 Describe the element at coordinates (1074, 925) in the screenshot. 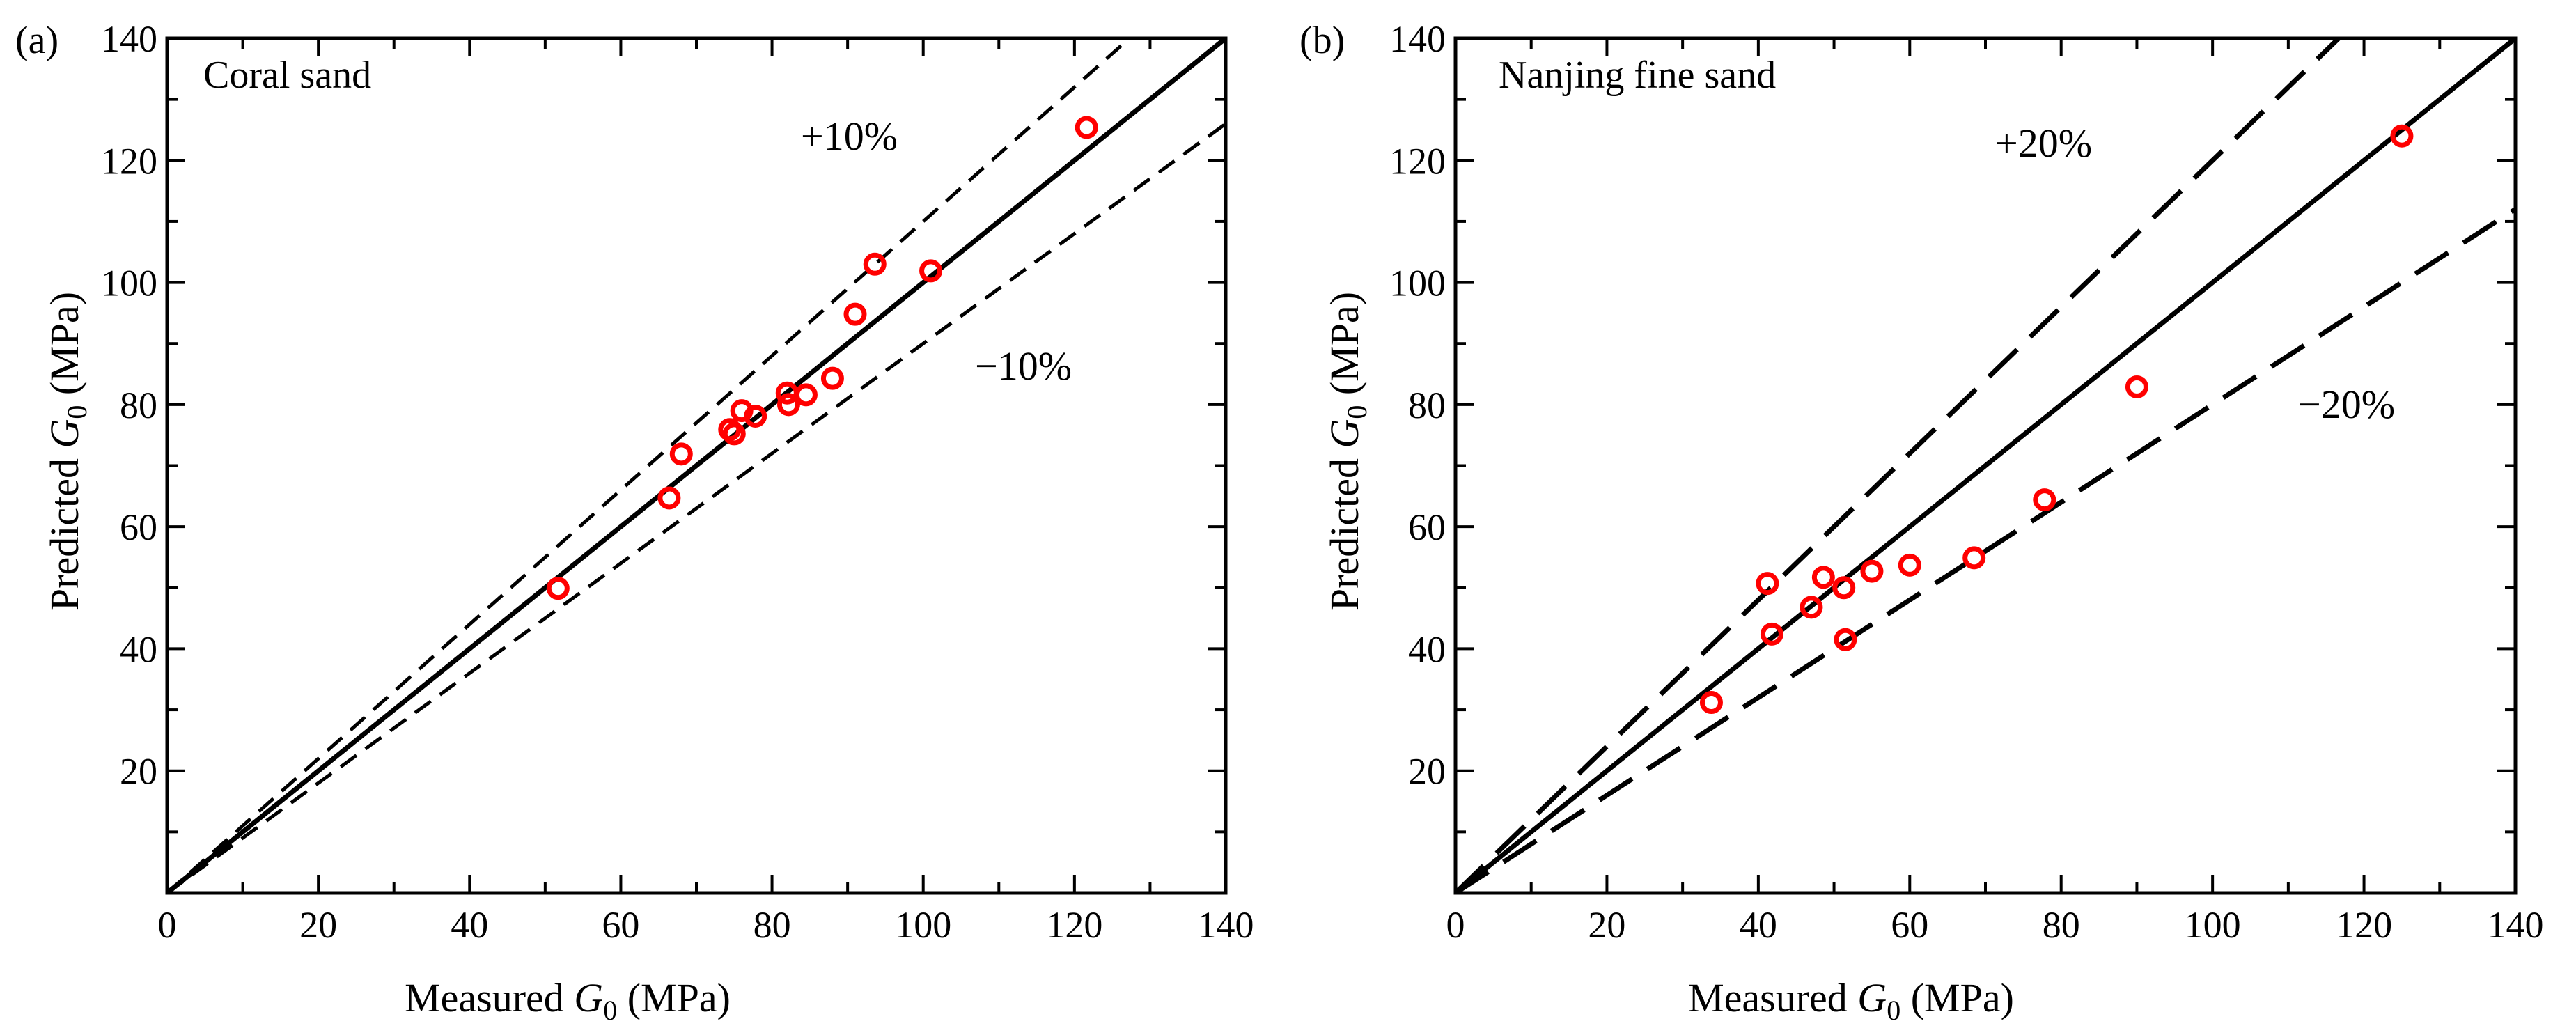

I see `panel-a-x-tick-label: 120` at that location.